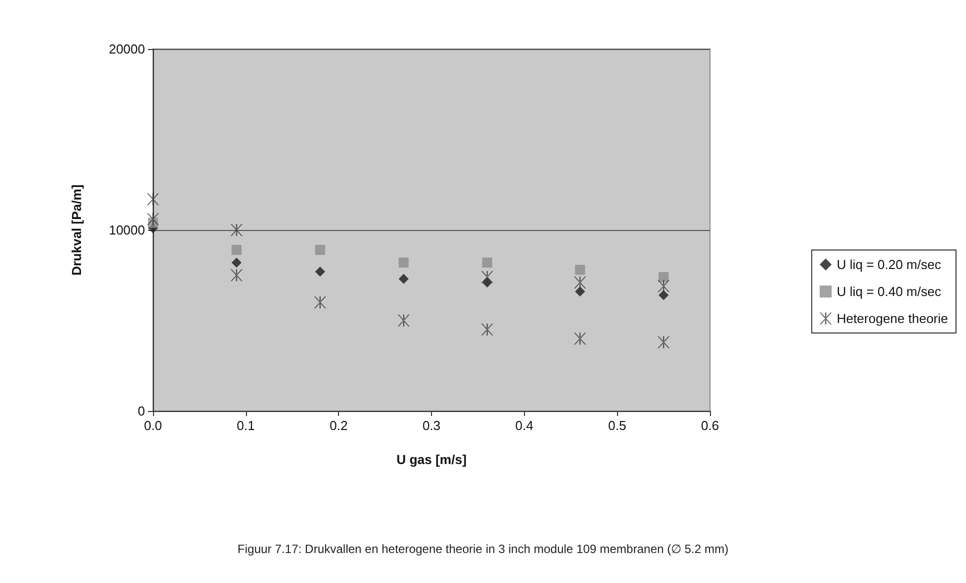  What do you see at coordinates (524, 425) in the screenshot?
I see `x-tick-label: 0.4` at bounding box center [524, 425].